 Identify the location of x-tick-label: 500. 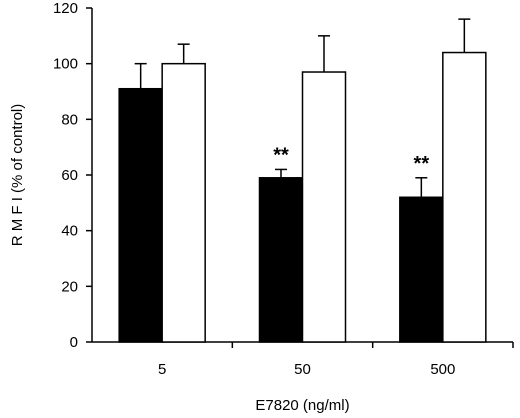
(442, 369).